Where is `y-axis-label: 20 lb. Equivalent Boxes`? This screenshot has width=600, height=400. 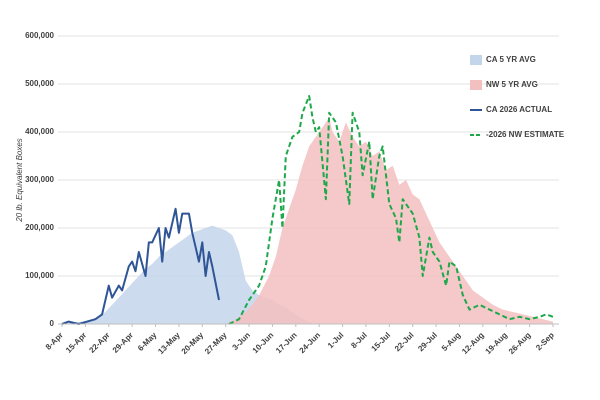 y-axis-label: 20 lb. Equivalent Boxes is located at coordinates (19, 180).